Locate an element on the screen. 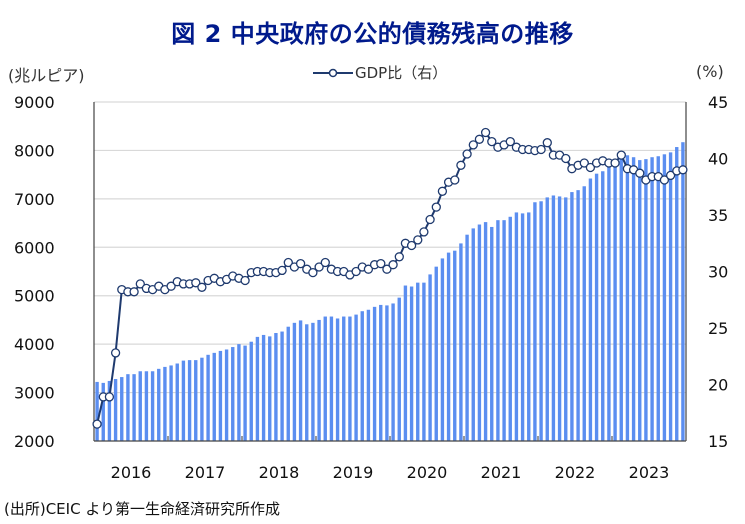  left-axis-unit-label: (兆ルピア) is located at coordinates (46, 75).